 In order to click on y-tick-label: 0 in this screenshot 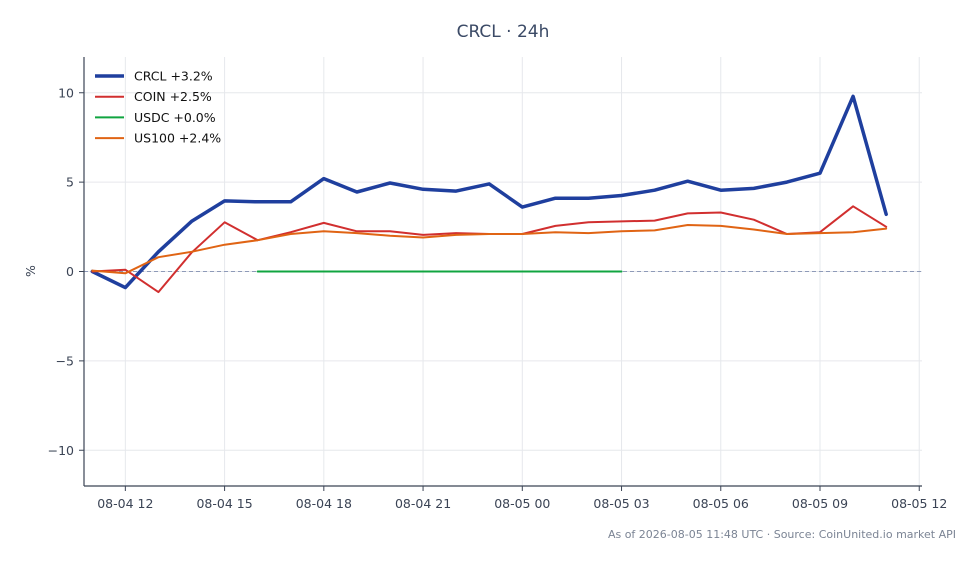, I will do `click(70, 271)`.